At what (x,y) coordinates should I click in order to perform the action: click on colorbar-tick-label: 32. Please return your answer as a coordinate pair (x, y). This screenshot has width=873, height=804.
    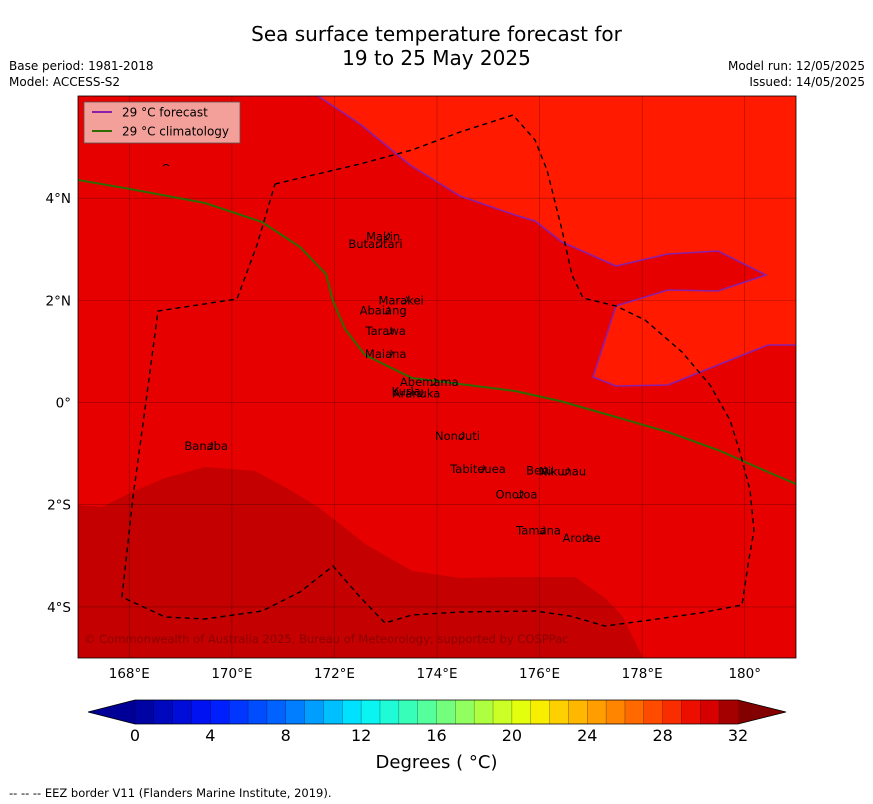
    Looking at the image, I should click on (738, 735).